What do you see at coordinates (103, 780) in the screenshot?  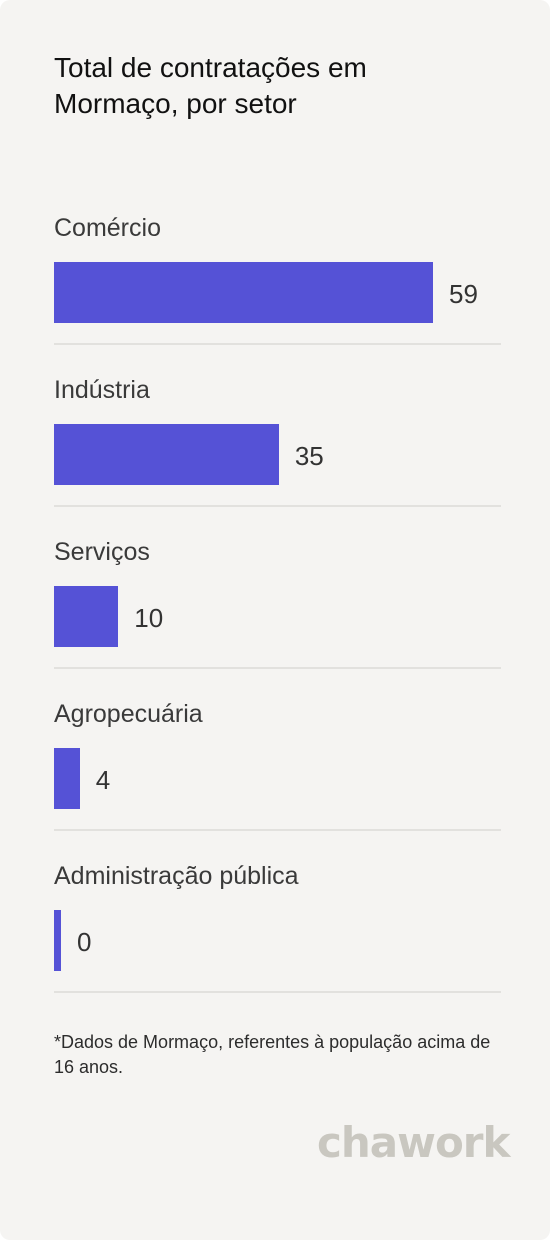 I see `value-label: 4` at bounding box center [103, 780].